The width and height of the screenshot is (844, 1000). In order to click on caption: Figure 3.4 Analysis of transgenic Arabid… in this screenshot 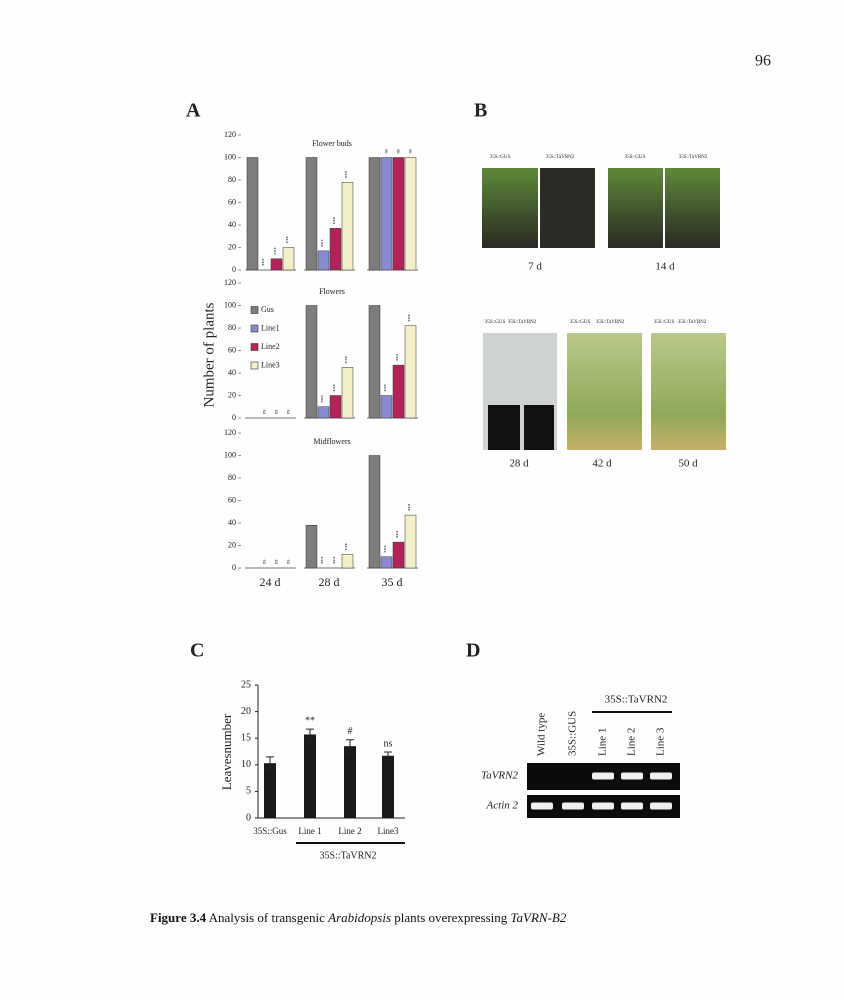, I will do `click(358, 918)`.